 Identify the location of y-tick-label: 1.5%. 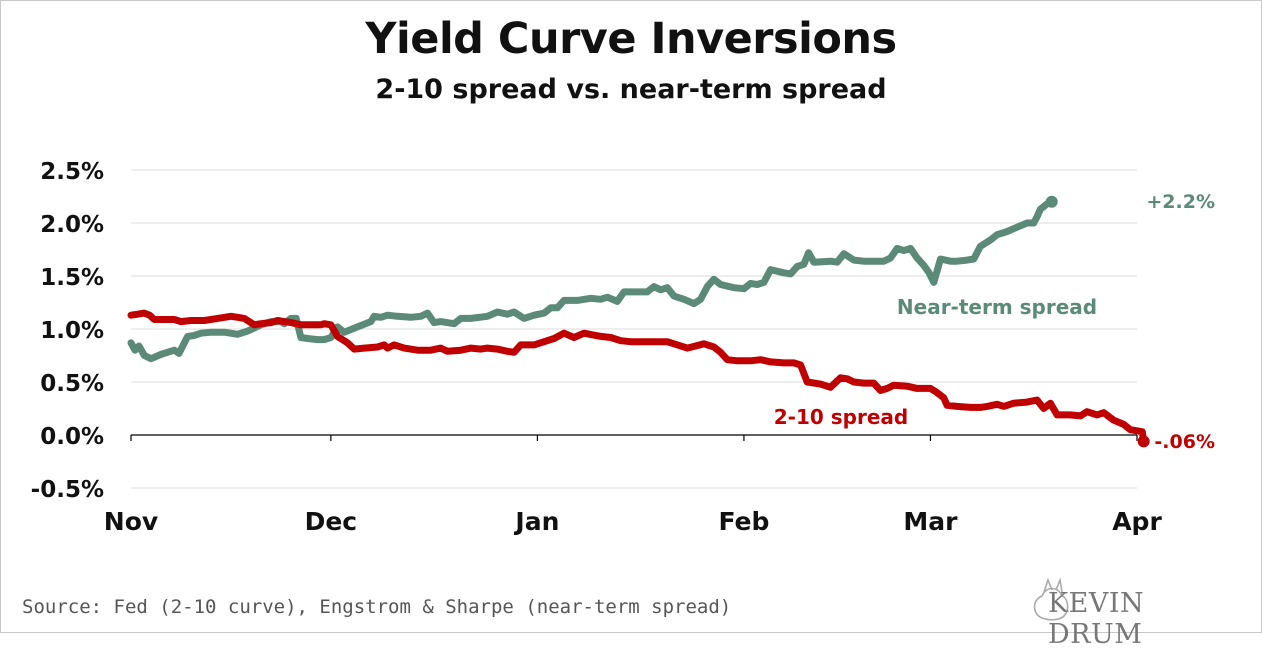
(72, 278).